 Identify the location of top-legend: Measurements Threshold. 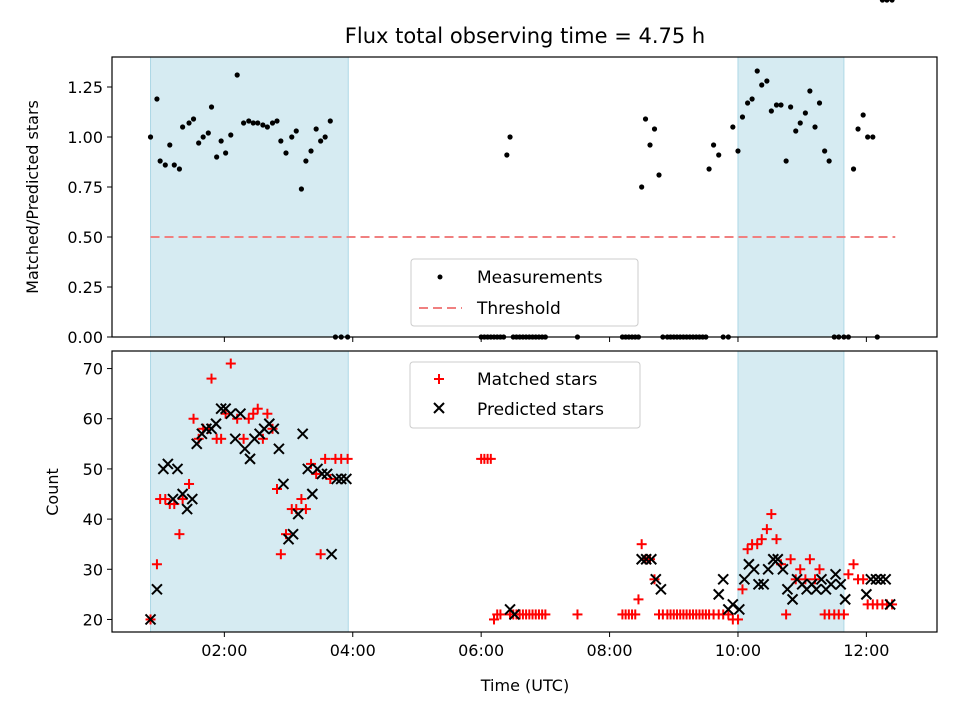
(524, 292).